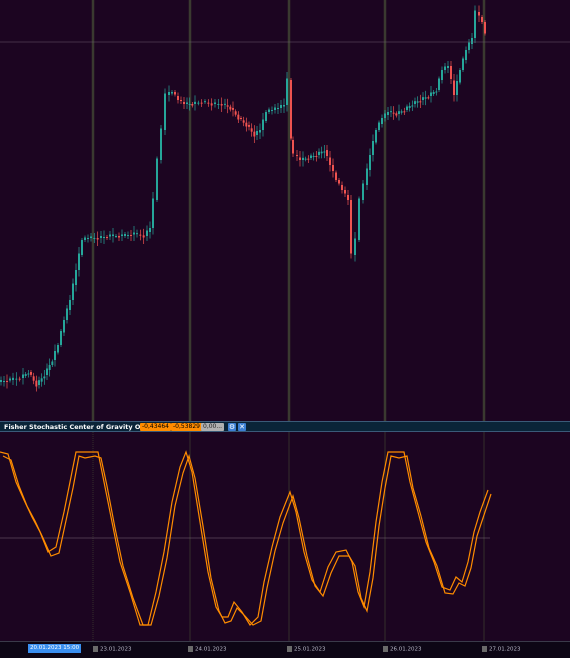  I want to click on close-icon: ✕, so click(242, 427).